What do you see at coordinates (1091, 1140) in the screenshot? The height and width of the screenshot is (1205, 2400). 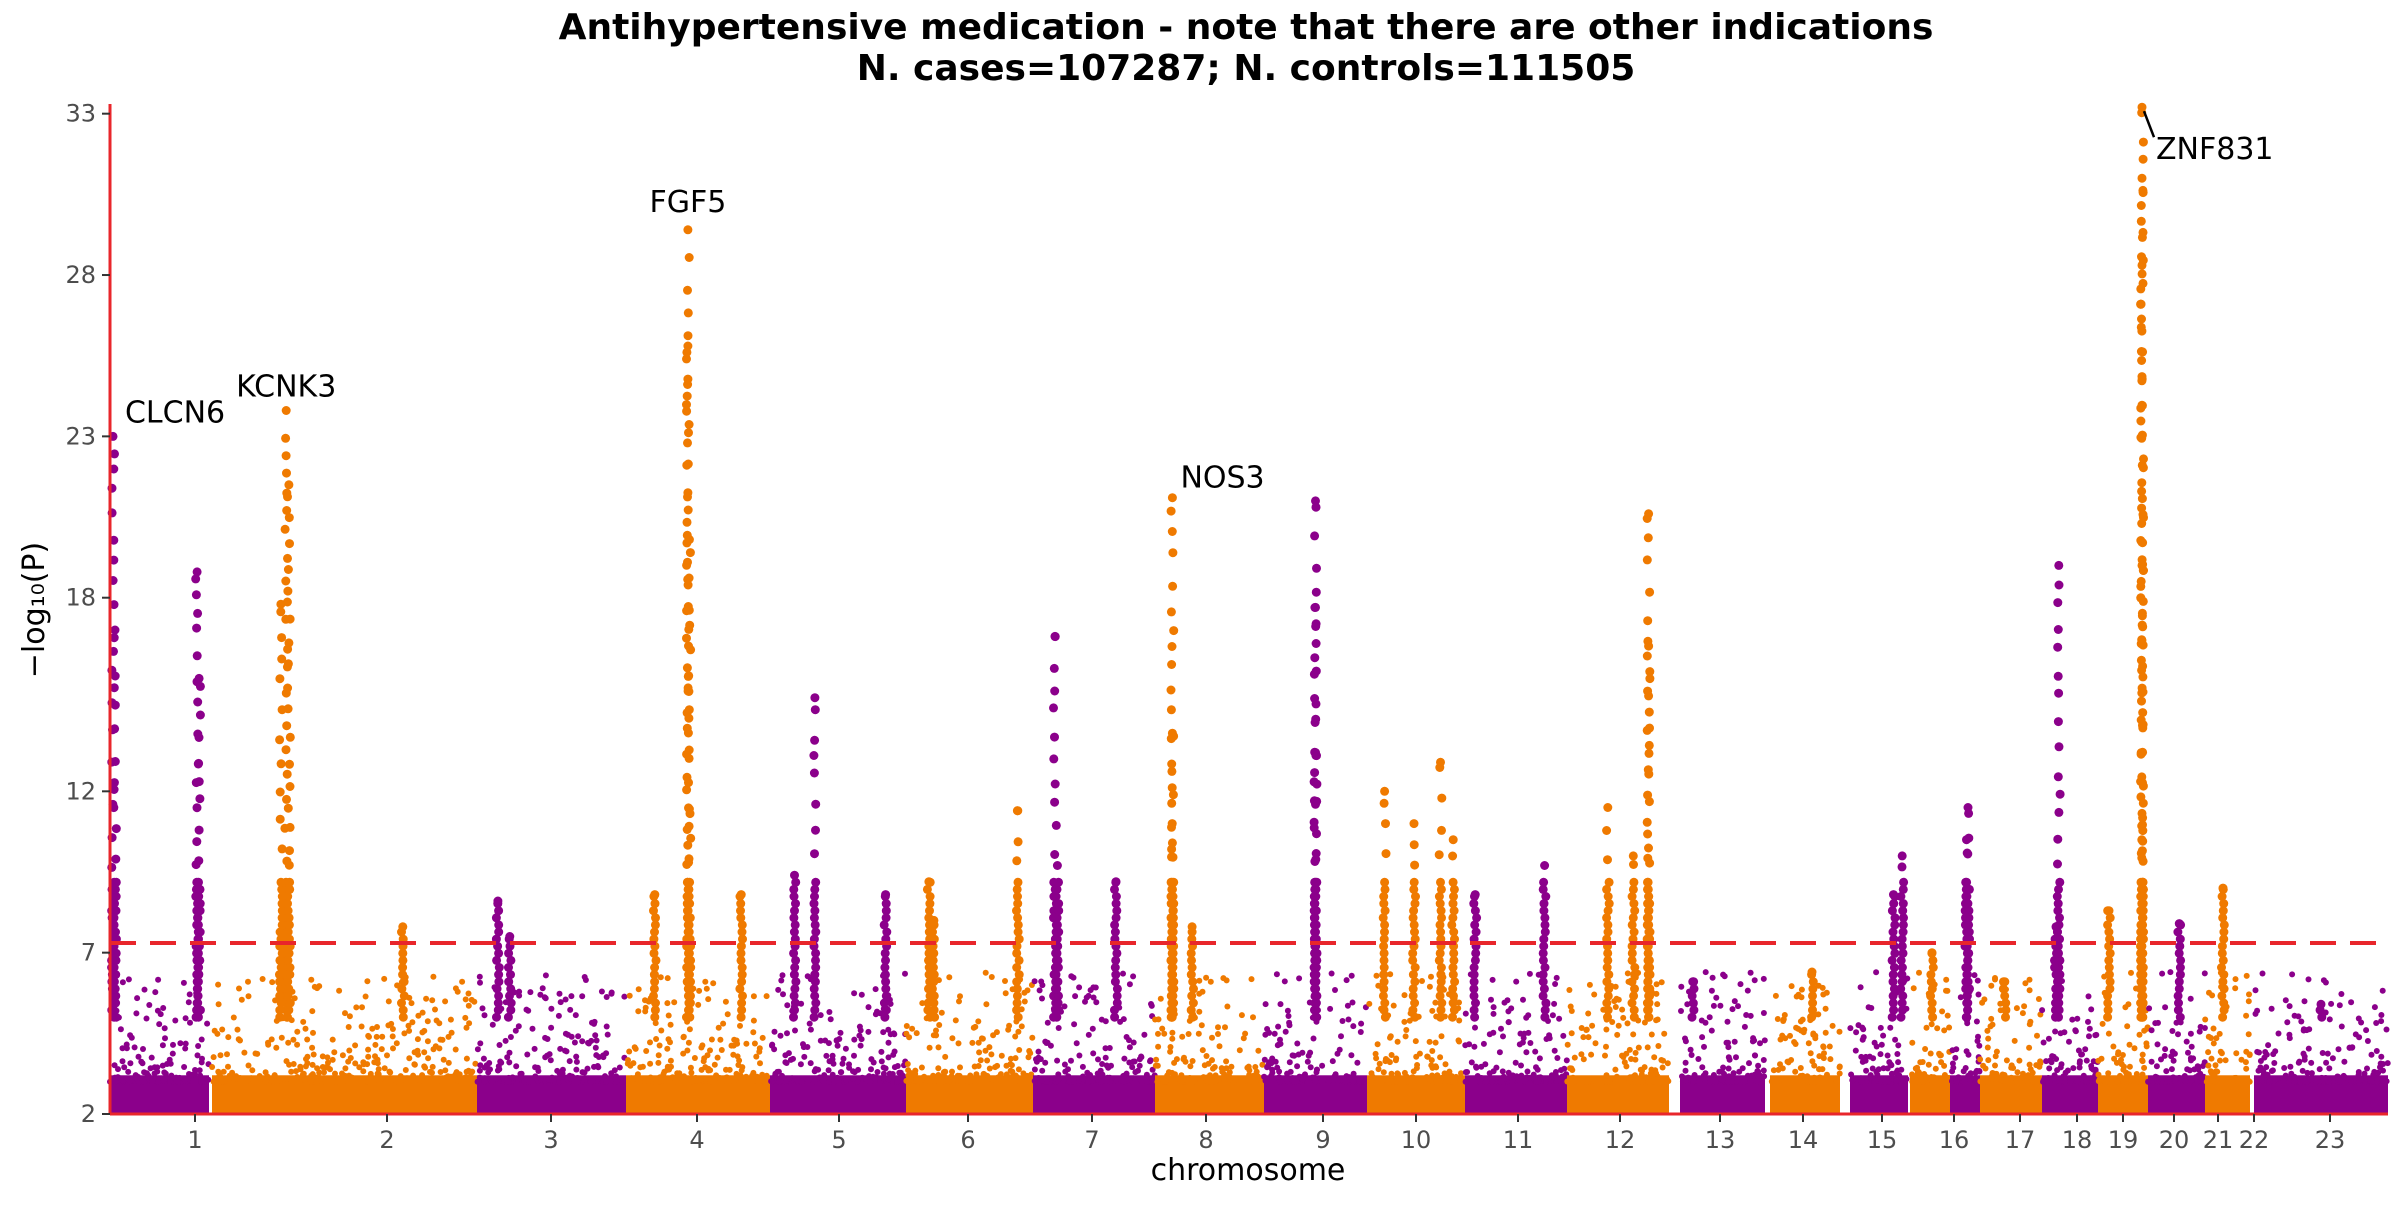 I see `x-tick-label: 7` at bounding box center [1091, 1140].